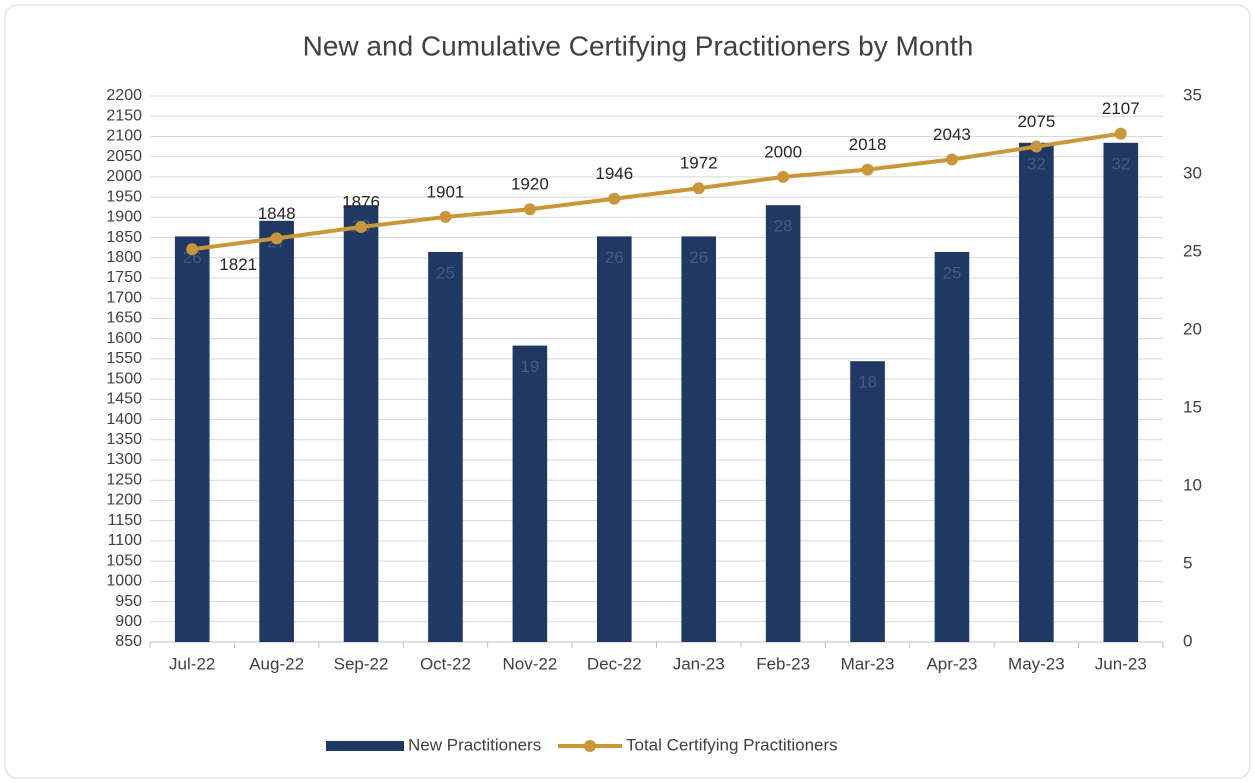  I want to click on y-tick-label: 850, so click(128, 641).